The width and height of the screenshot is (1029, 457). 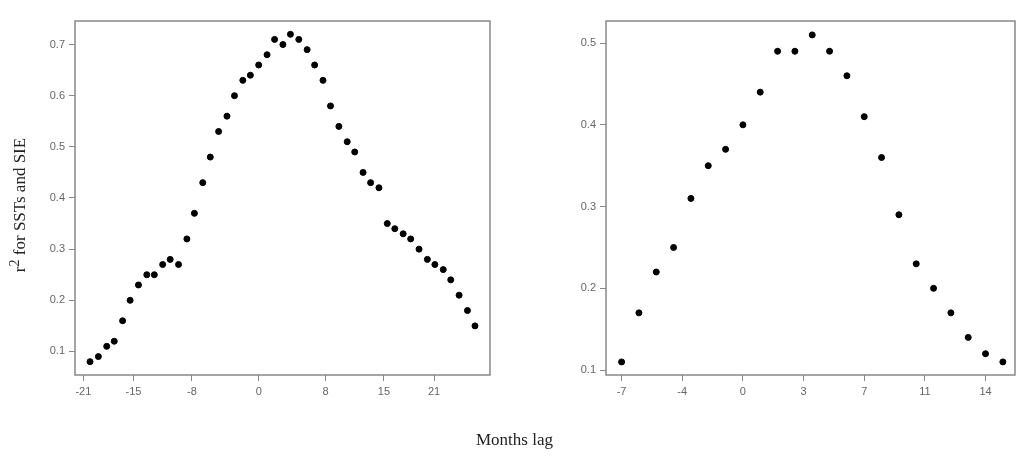 What do you see at coordinates (925, 390) in the screenshot?
I see `x-tick-label: 11` at bounding box center [925, 390].